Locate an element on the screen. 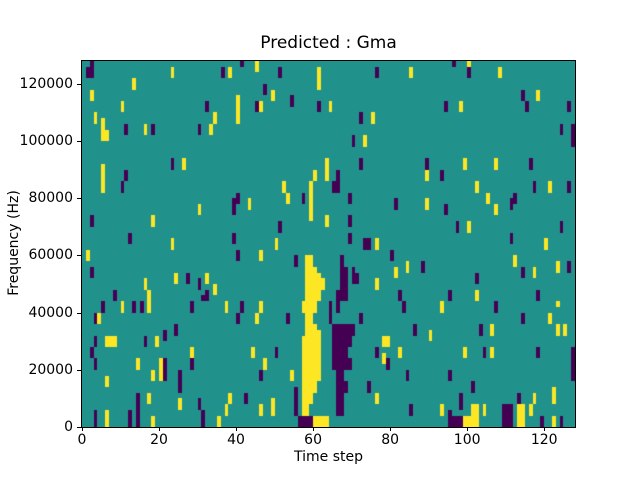 The image size is (640, 480). x-tick-label: 60 is located at coordinates (313, 440).